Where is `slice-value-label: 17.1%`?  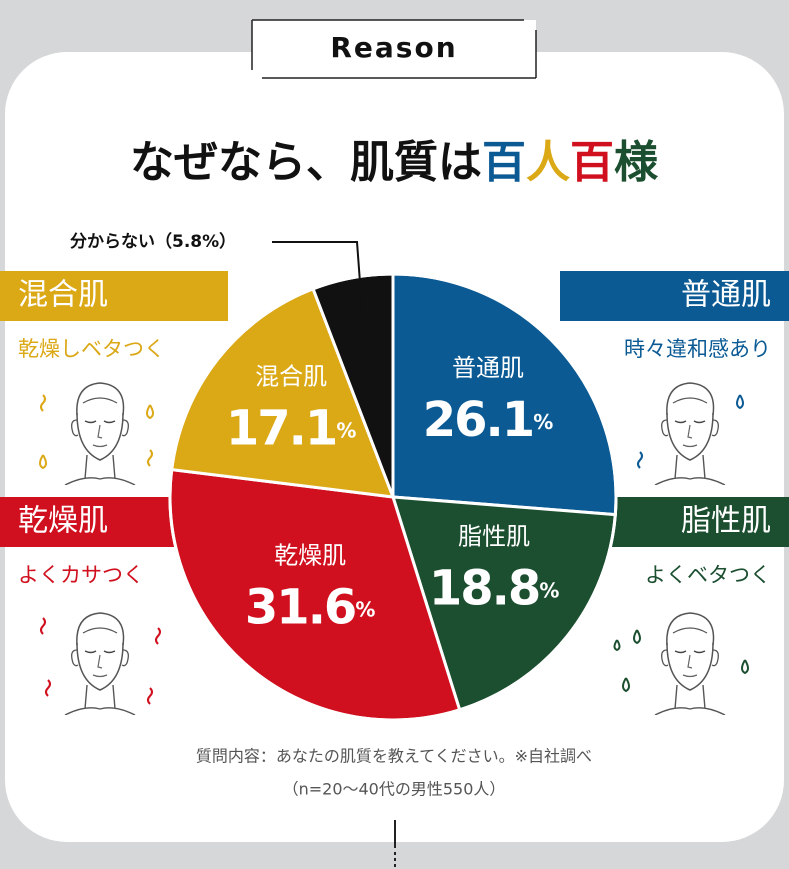
slice-value-label: 17.1% is located at coordinates (291, 428).